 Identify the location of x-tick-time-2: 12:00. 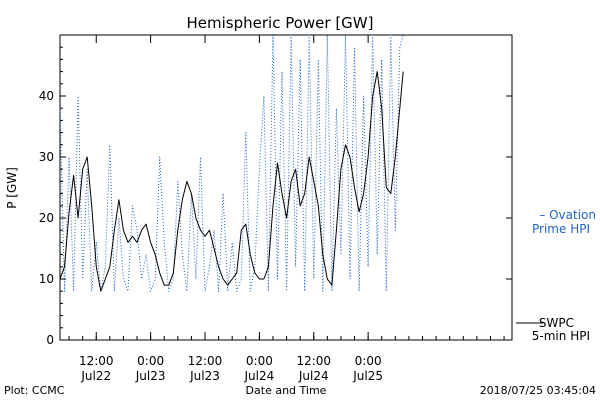
(205, 361).